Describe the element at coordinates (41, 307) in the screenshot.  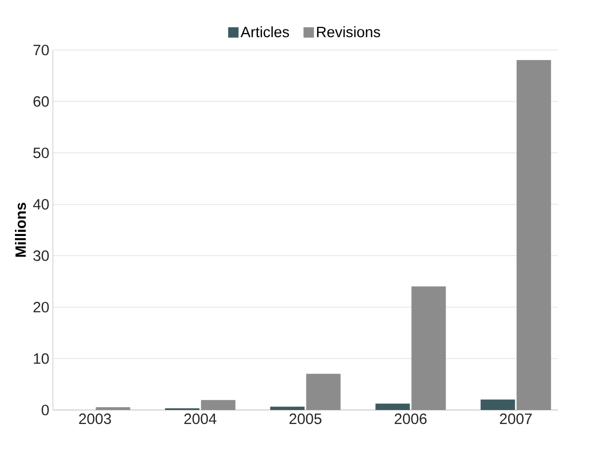
I see `y-tick-label: 20` at that location.